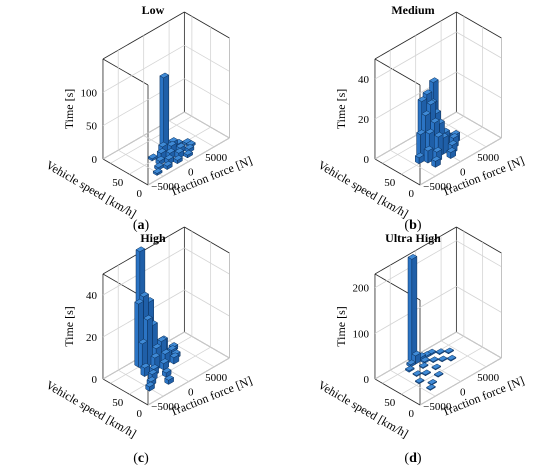 This screenshot has height=468, width=550. Describe the element at coordinates (153, 10) in the screenshot. I see `chart-title: Low` at that location.